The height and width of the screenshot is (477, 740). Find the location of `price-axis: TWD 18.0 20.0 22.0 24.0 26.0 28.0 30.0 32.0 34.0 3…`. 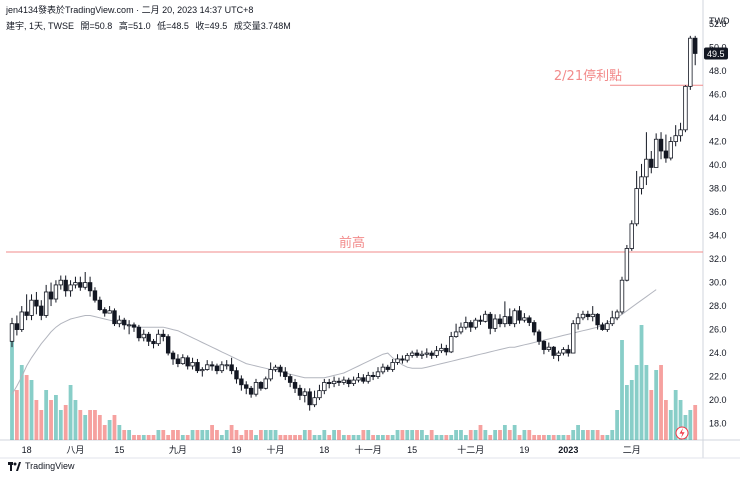

price-axis: TWD 18.0 20.0 22.0 24.0 26.0 28.0 30.0 32.0 34.0 3… is located at coordinates (717, 222).